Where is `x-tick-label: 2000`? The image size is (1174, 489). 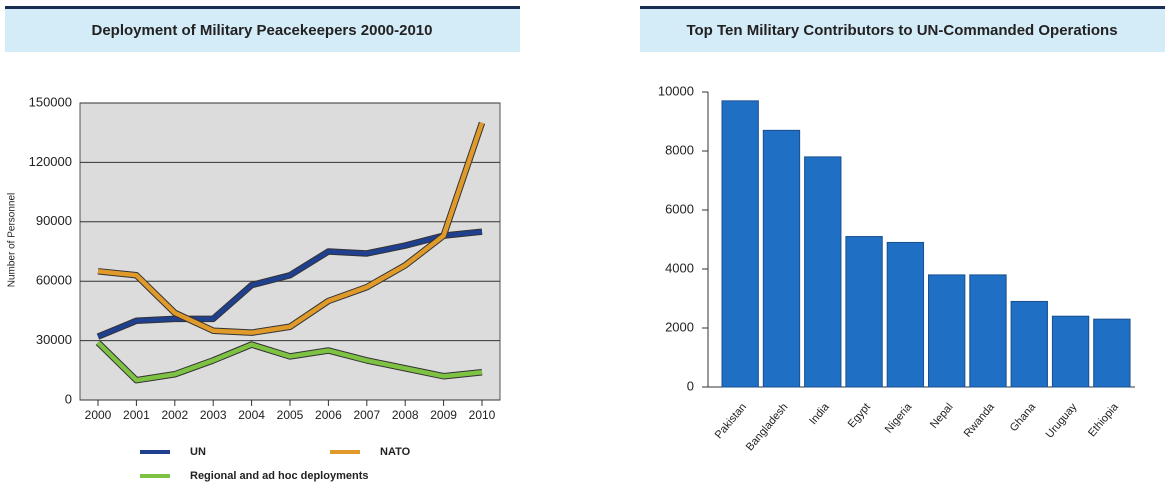
x-tick-label: 2000 is located at coordinates (98, 415).